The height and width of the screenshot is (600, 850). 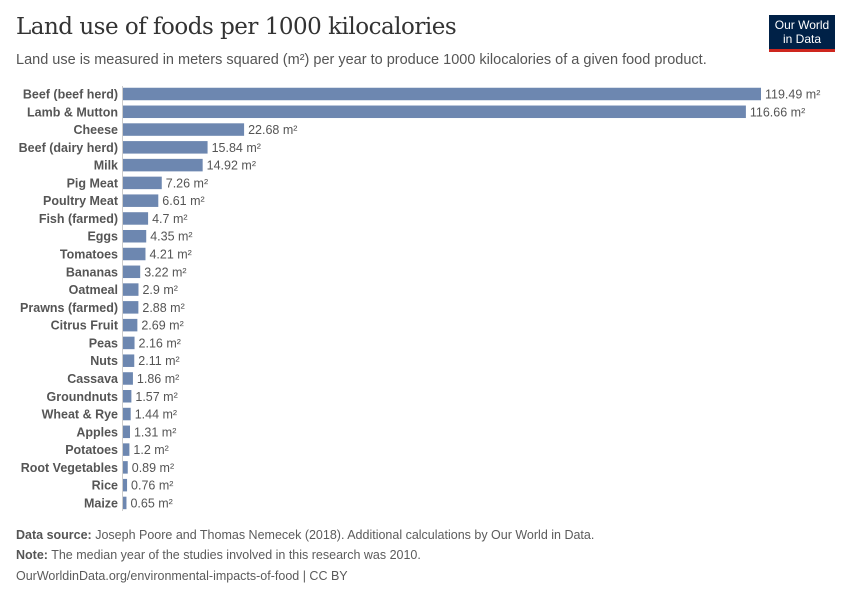 I want to click on category-label: Milk, so click(x=106, y=166).